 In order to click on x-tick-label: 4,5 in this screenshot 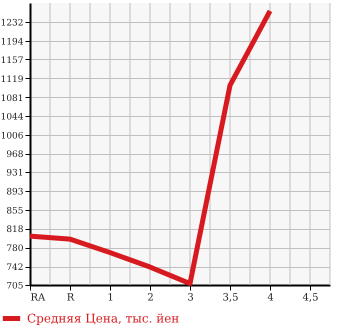, I will do `click(310, 298)`.